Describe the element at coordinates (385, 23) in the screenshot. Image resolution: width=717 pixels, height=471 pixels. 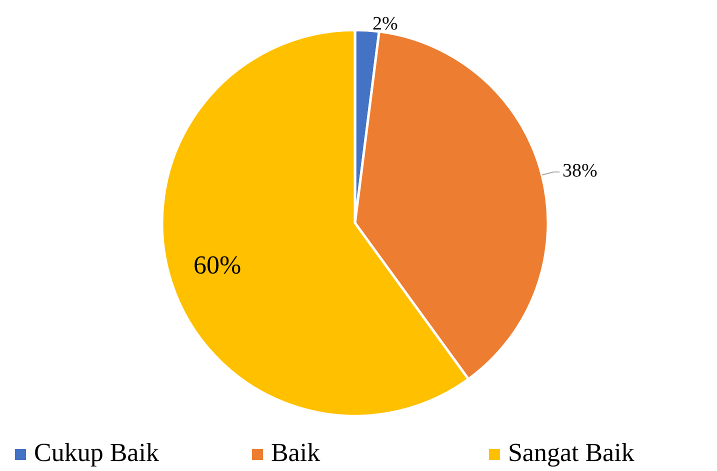
I see `data-label: 2%` at that location.